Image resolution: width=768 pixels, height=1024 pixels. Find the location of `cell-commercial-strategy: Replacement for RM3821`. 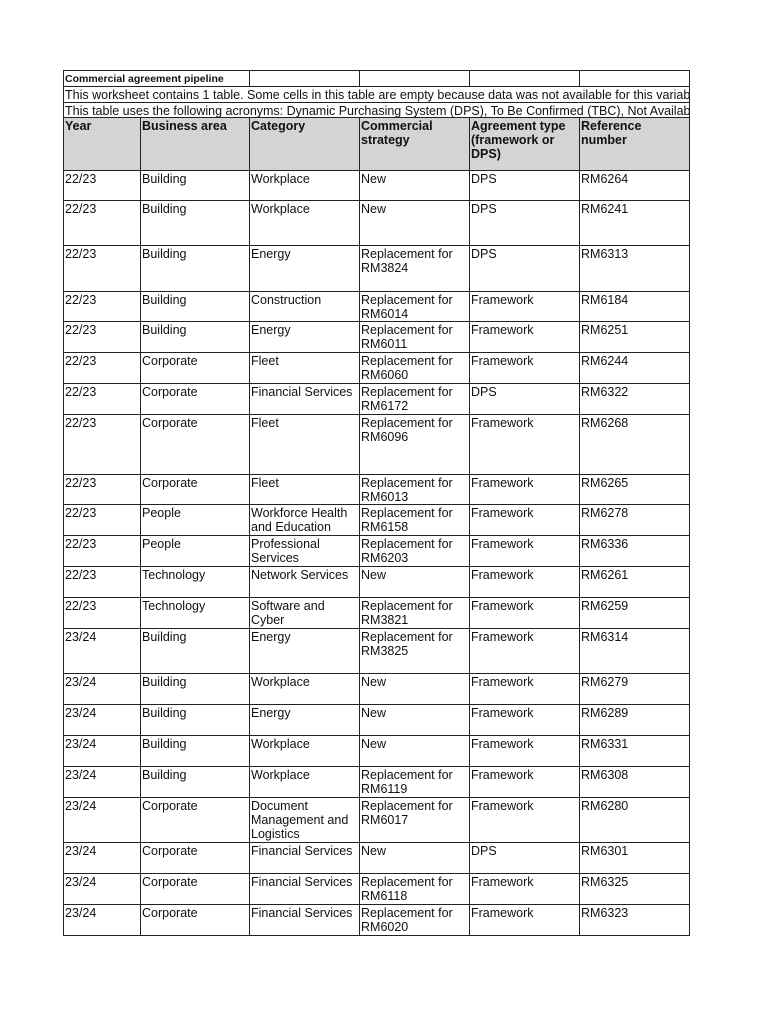

cell-commercial-strategy: Replacement for RM3821 is located at coordinates (414, 612).